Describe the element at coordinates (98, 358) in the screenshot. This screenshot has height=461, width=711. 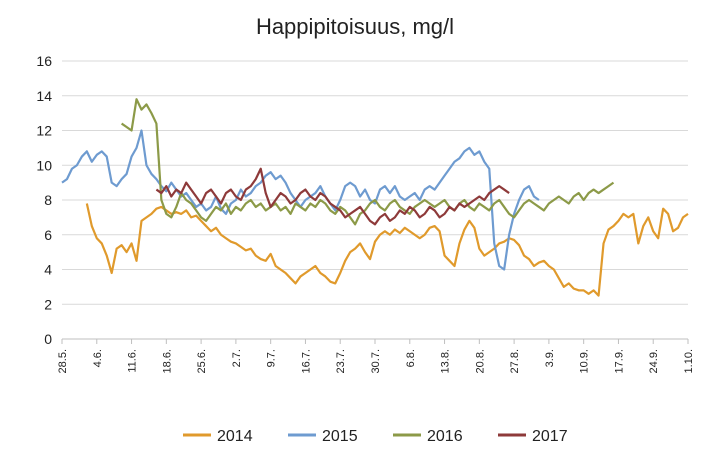
I see `x-tick-label: 4.6.` at that location.